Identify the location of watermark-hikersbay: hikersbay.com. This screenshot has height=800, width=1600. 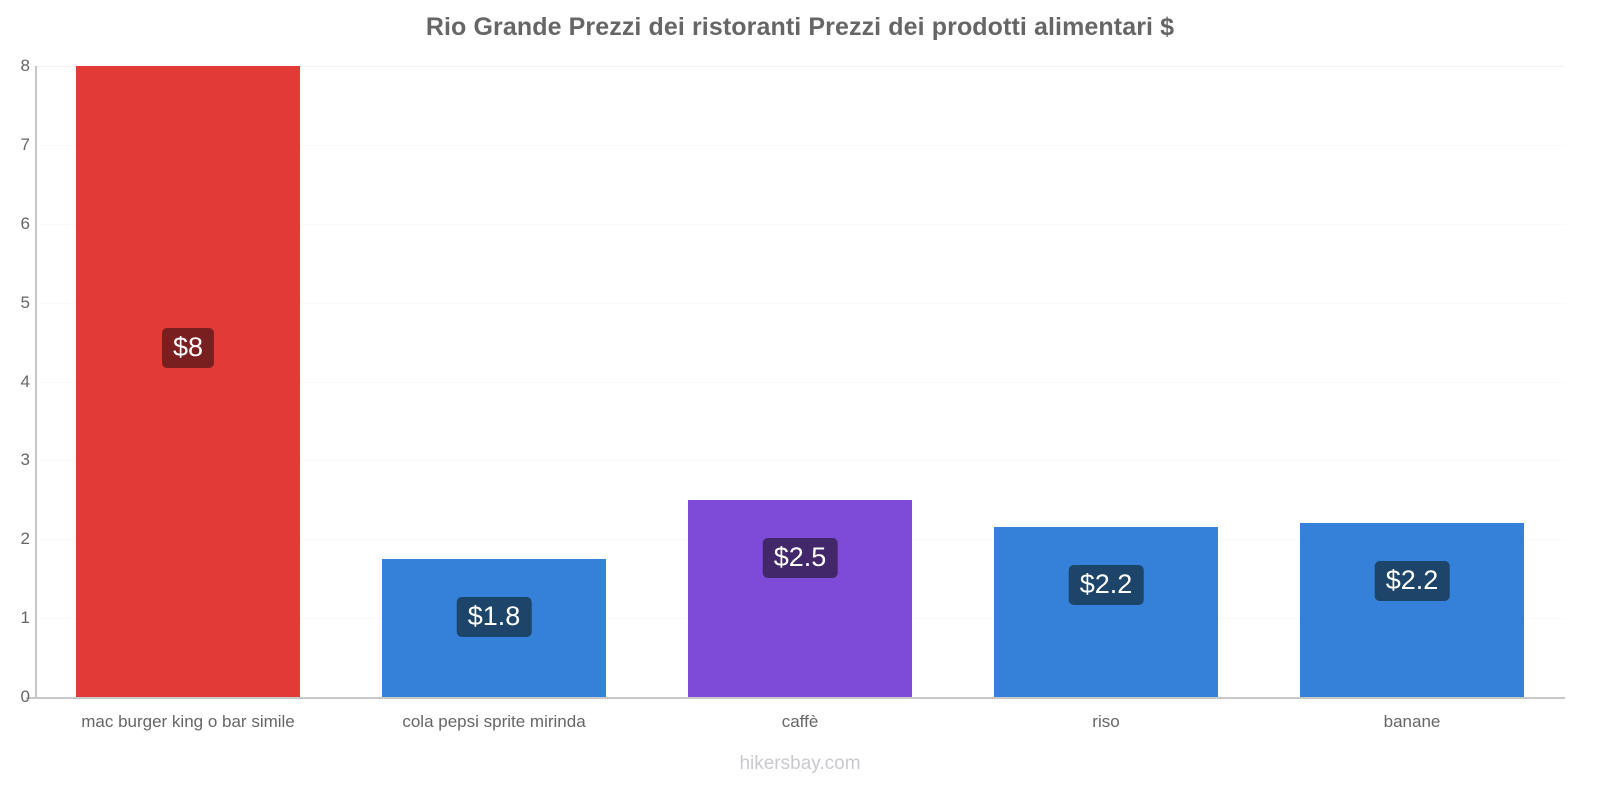
(800, 763).